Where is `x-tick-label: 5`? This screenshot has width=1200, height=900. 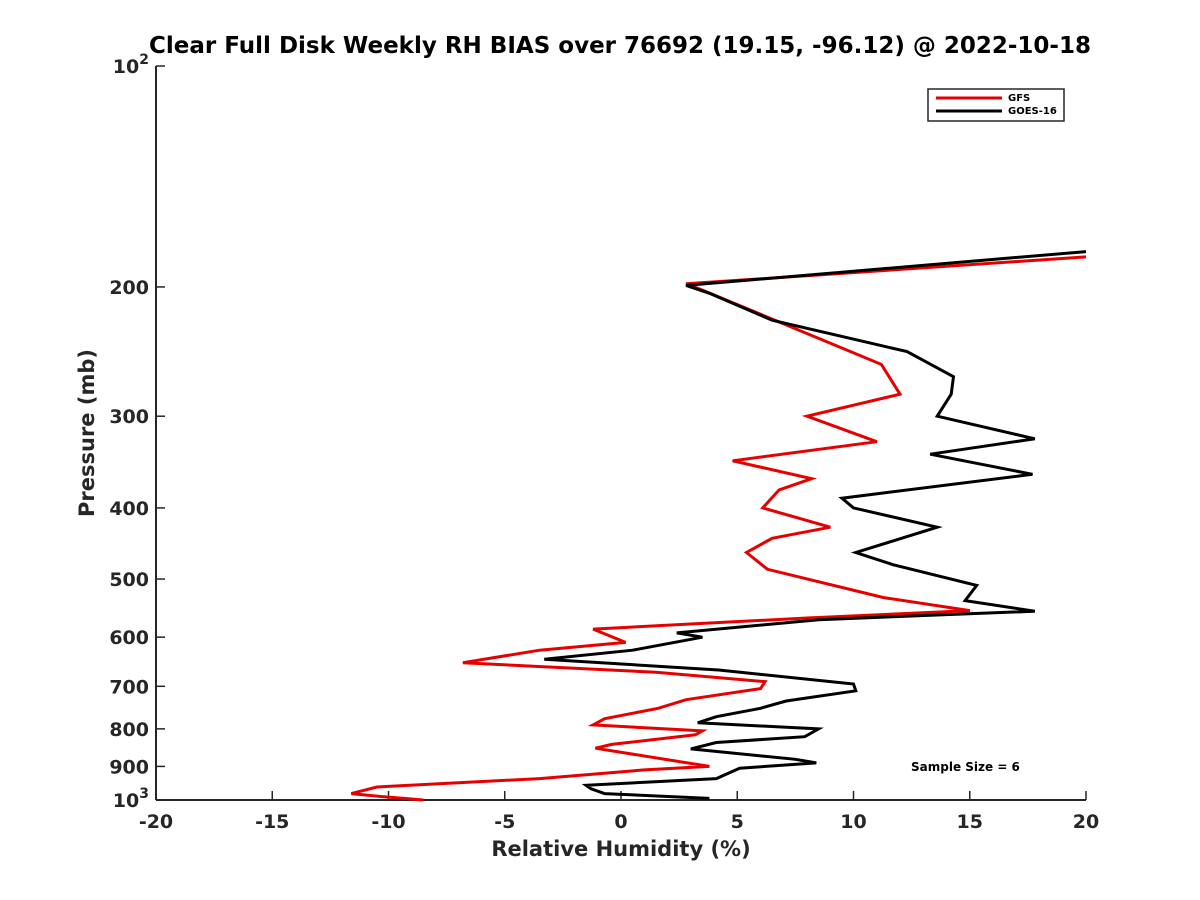
x-tick-label: 5 is located at coordinates (737, 822).